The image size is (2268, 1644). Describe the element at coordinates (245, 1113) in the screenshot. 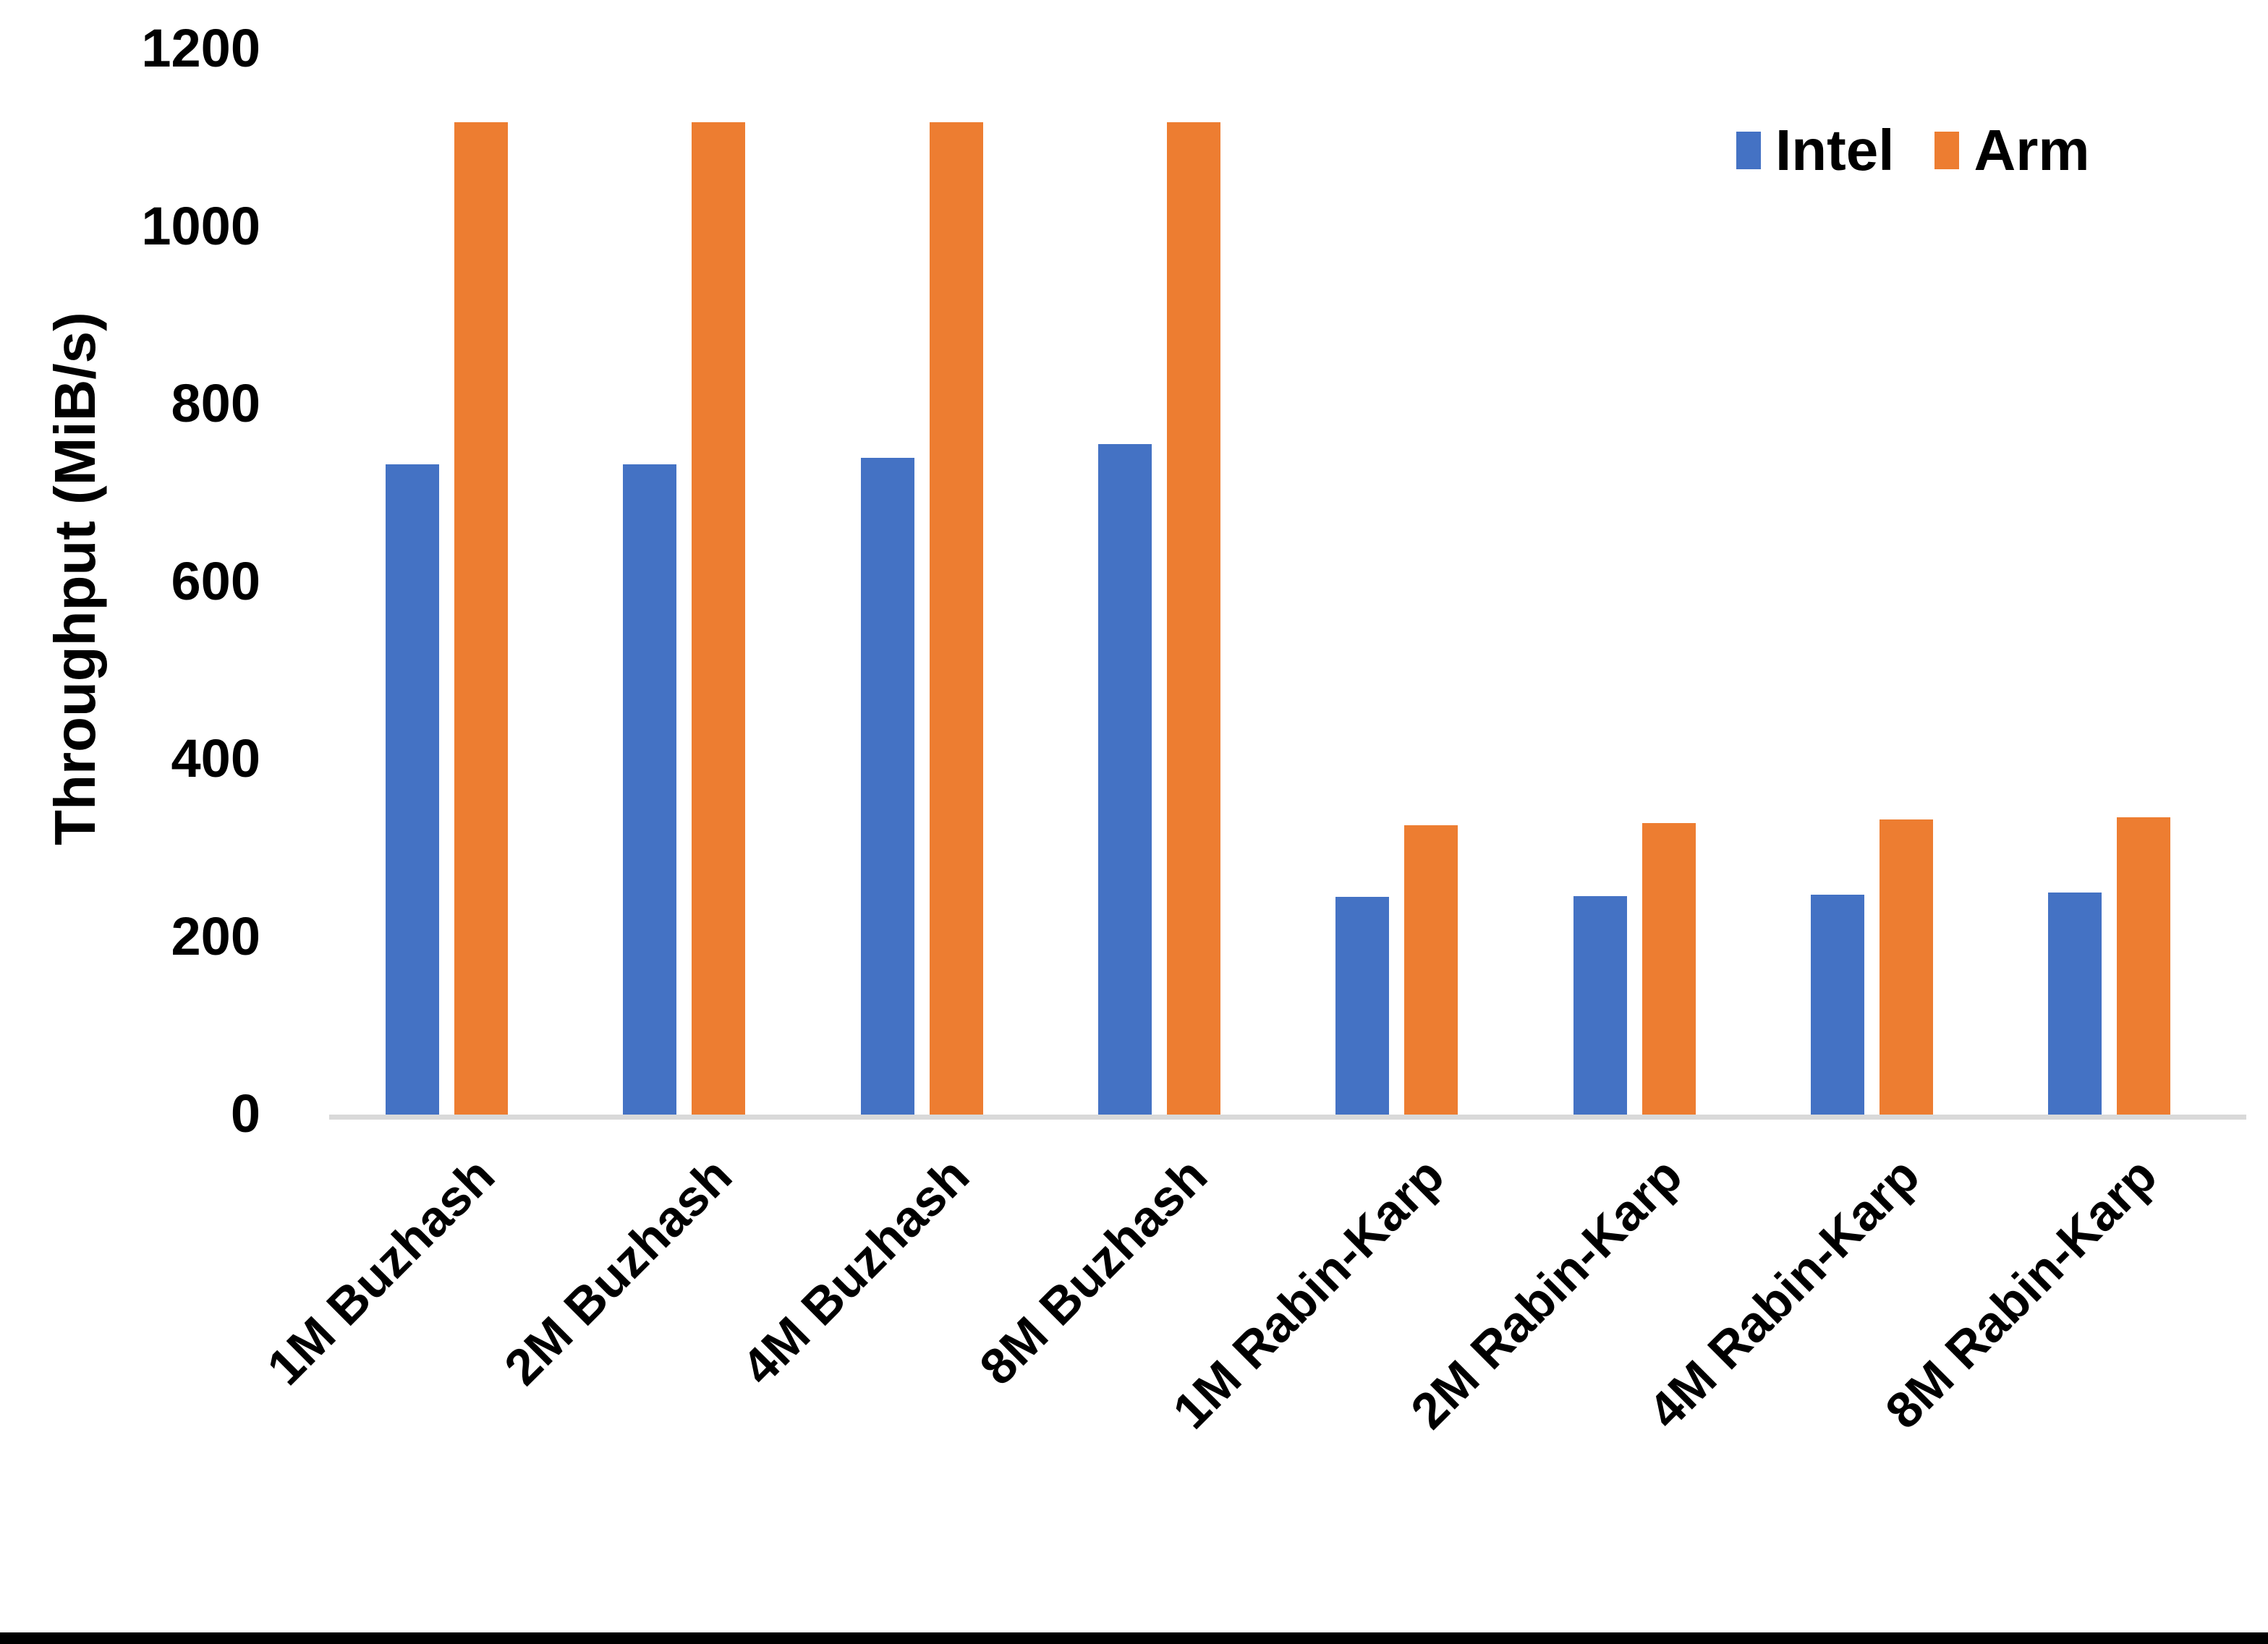

I see `y-tick-label-0: 0` at that location.